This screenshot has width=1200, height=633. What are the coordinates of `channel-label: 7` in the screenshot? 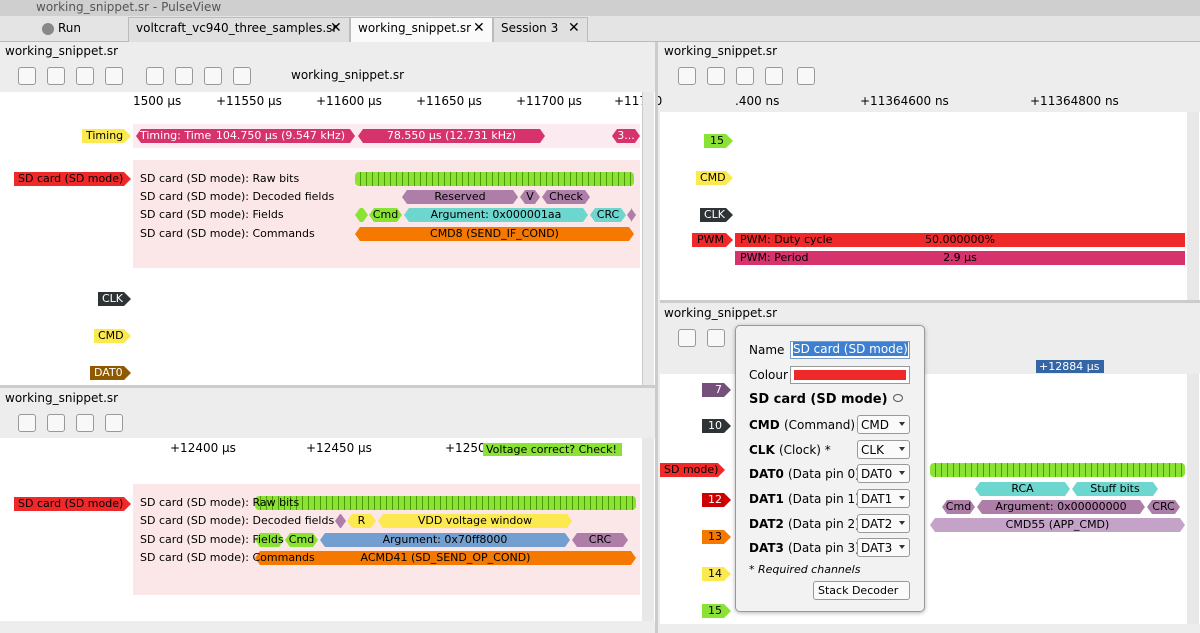 It's located at (716, 390).